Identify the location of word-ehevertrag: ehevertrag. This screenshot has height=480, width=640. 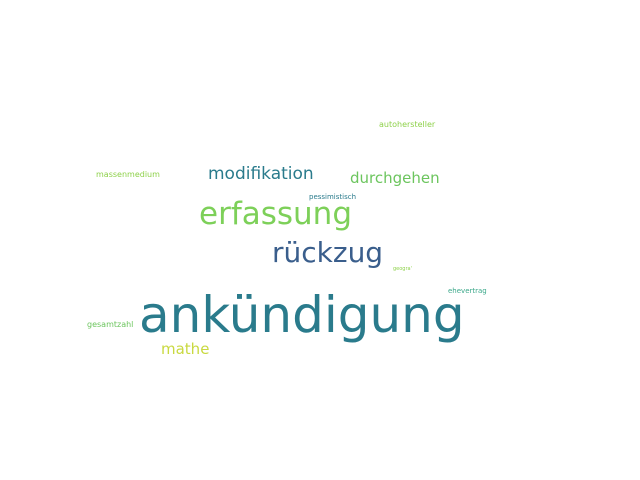
(467, 291).